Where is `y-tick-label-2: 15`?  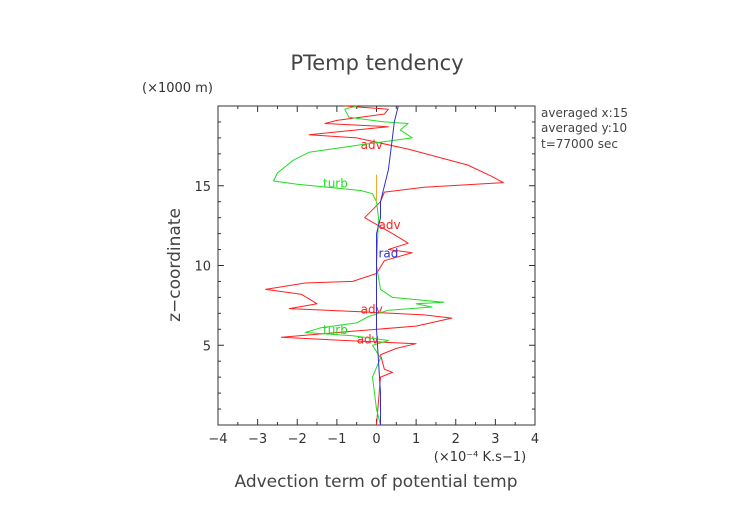 y-tick-label-2: 15 is located at coordinates (202, 187).